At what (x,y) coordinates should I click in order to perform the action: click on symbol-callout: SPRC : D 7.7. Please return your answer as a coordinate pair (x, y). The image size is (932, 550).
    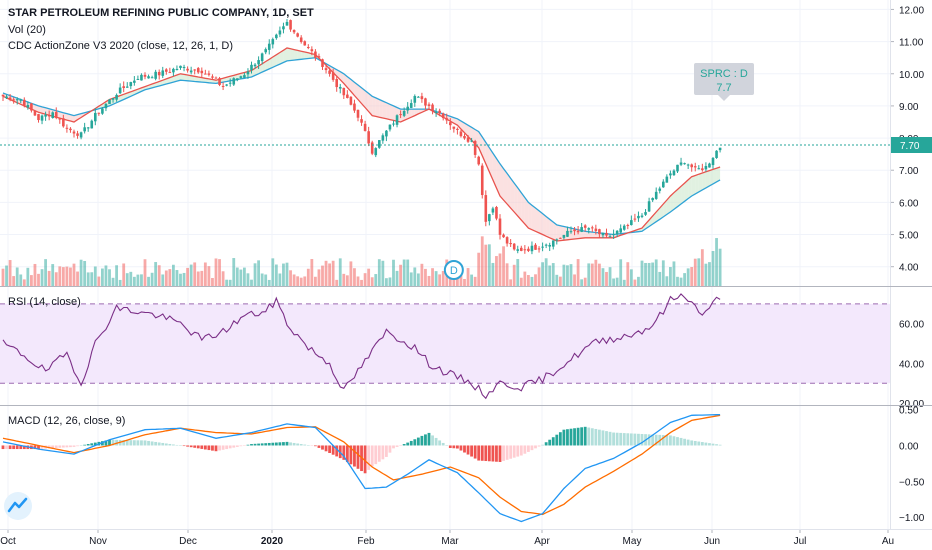
    Looking at the image, I should click on (724, 82).